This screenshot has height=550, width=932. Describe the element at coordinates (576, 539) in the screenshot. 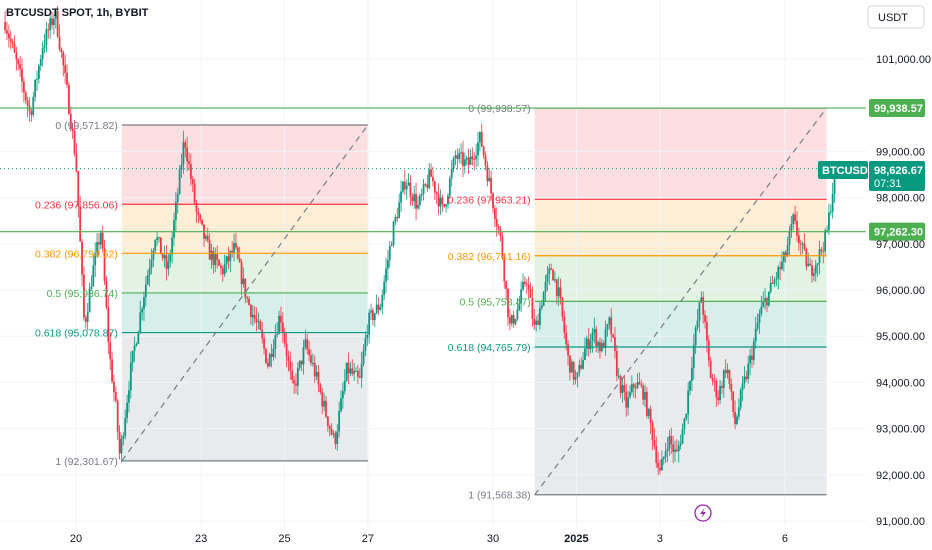

I see `x-tick-label: 2025` at that location.